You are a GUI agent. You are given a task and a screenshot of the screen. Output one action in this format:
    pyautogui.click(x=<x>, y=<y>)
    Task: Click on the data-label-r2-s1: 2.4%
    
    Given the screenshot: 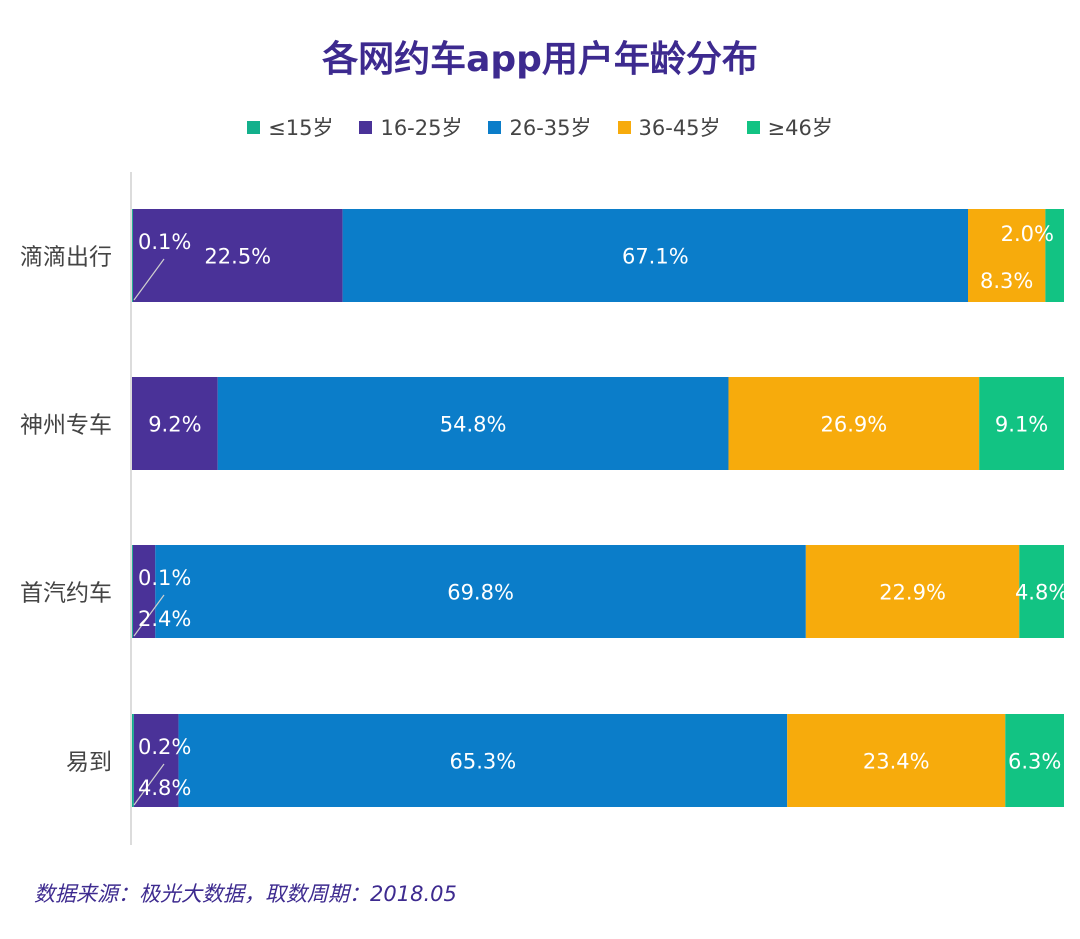 What is the action you would take?
    pyautogui.click(x=164, y=619)
    